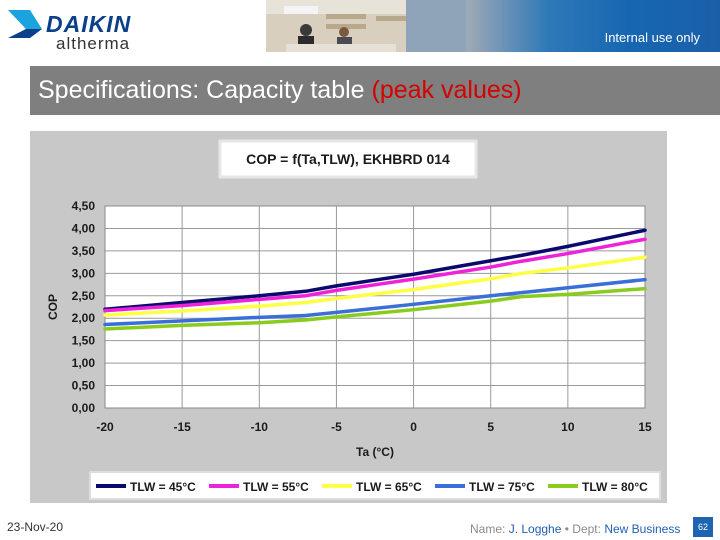  What do you see at coordinates (645, 427) in the screenshot?
I see `x-tick-label-7: 15` at bounding box center [645, 427].